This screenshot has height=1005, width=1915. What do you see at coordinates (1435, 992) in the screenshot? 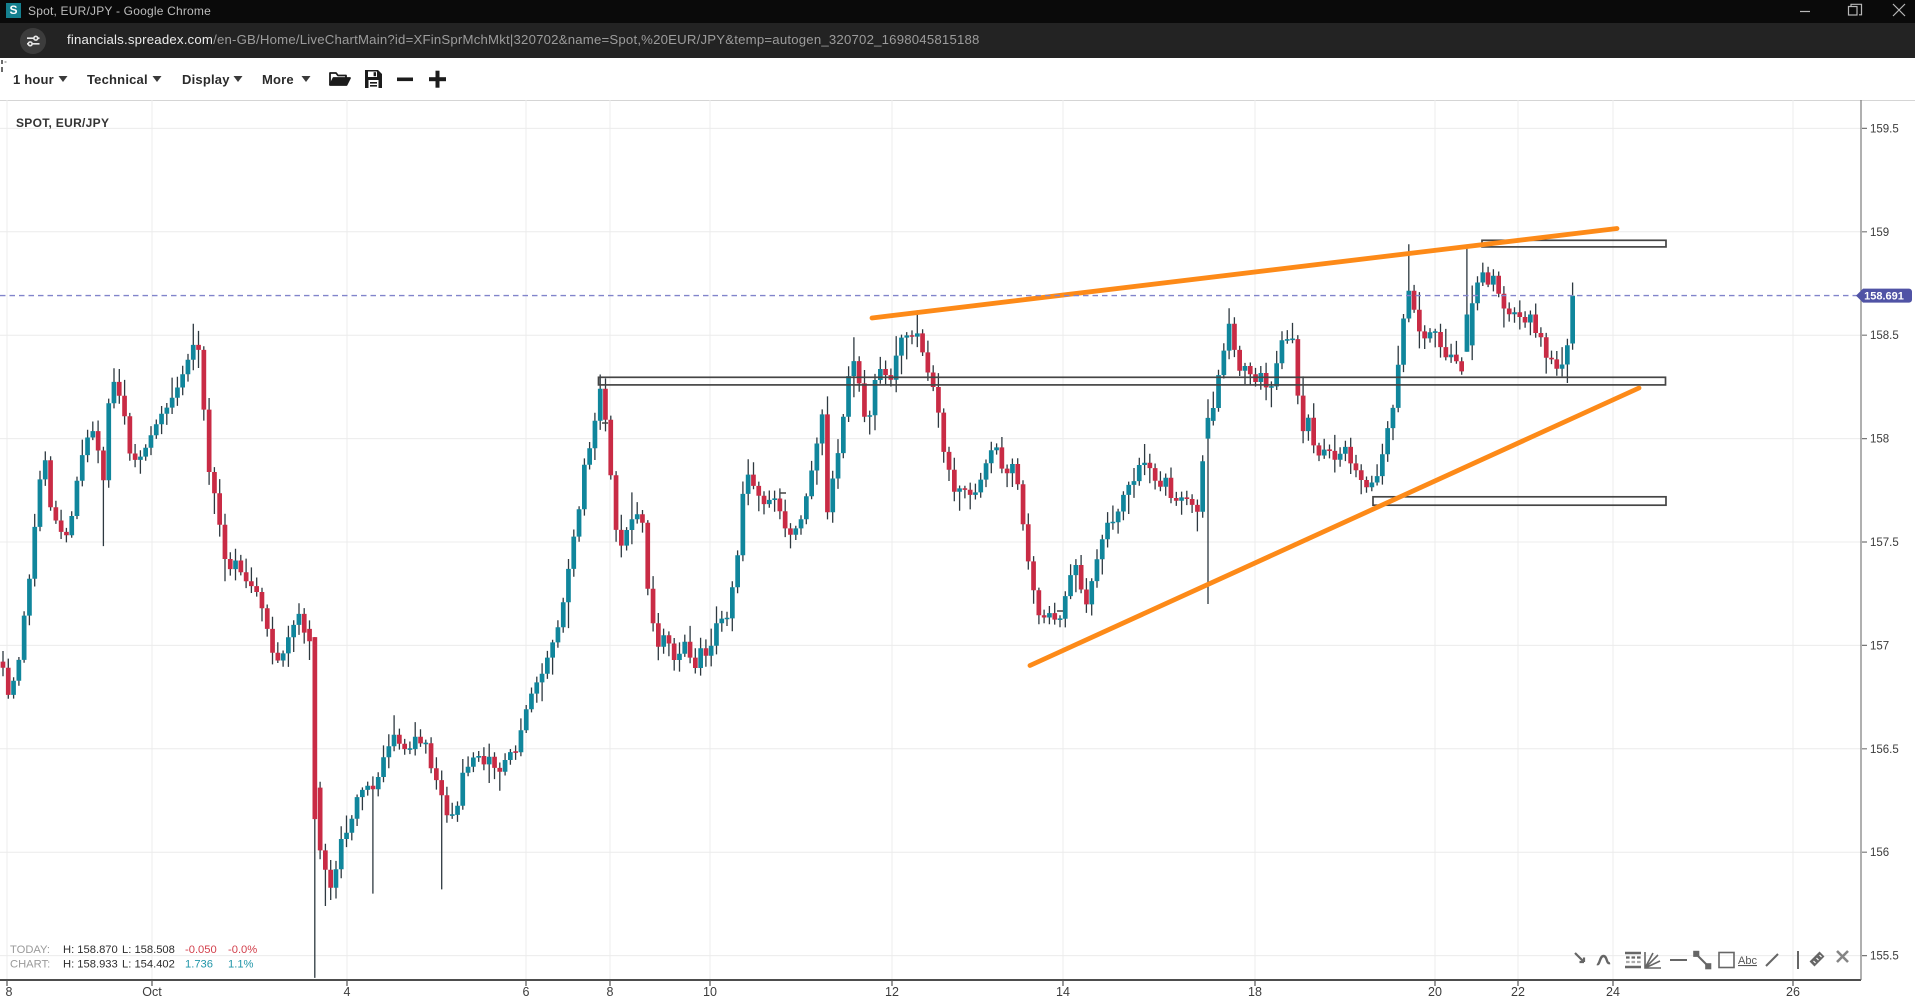
I see `svg-text: 20` at bounding box center [1435, 992].